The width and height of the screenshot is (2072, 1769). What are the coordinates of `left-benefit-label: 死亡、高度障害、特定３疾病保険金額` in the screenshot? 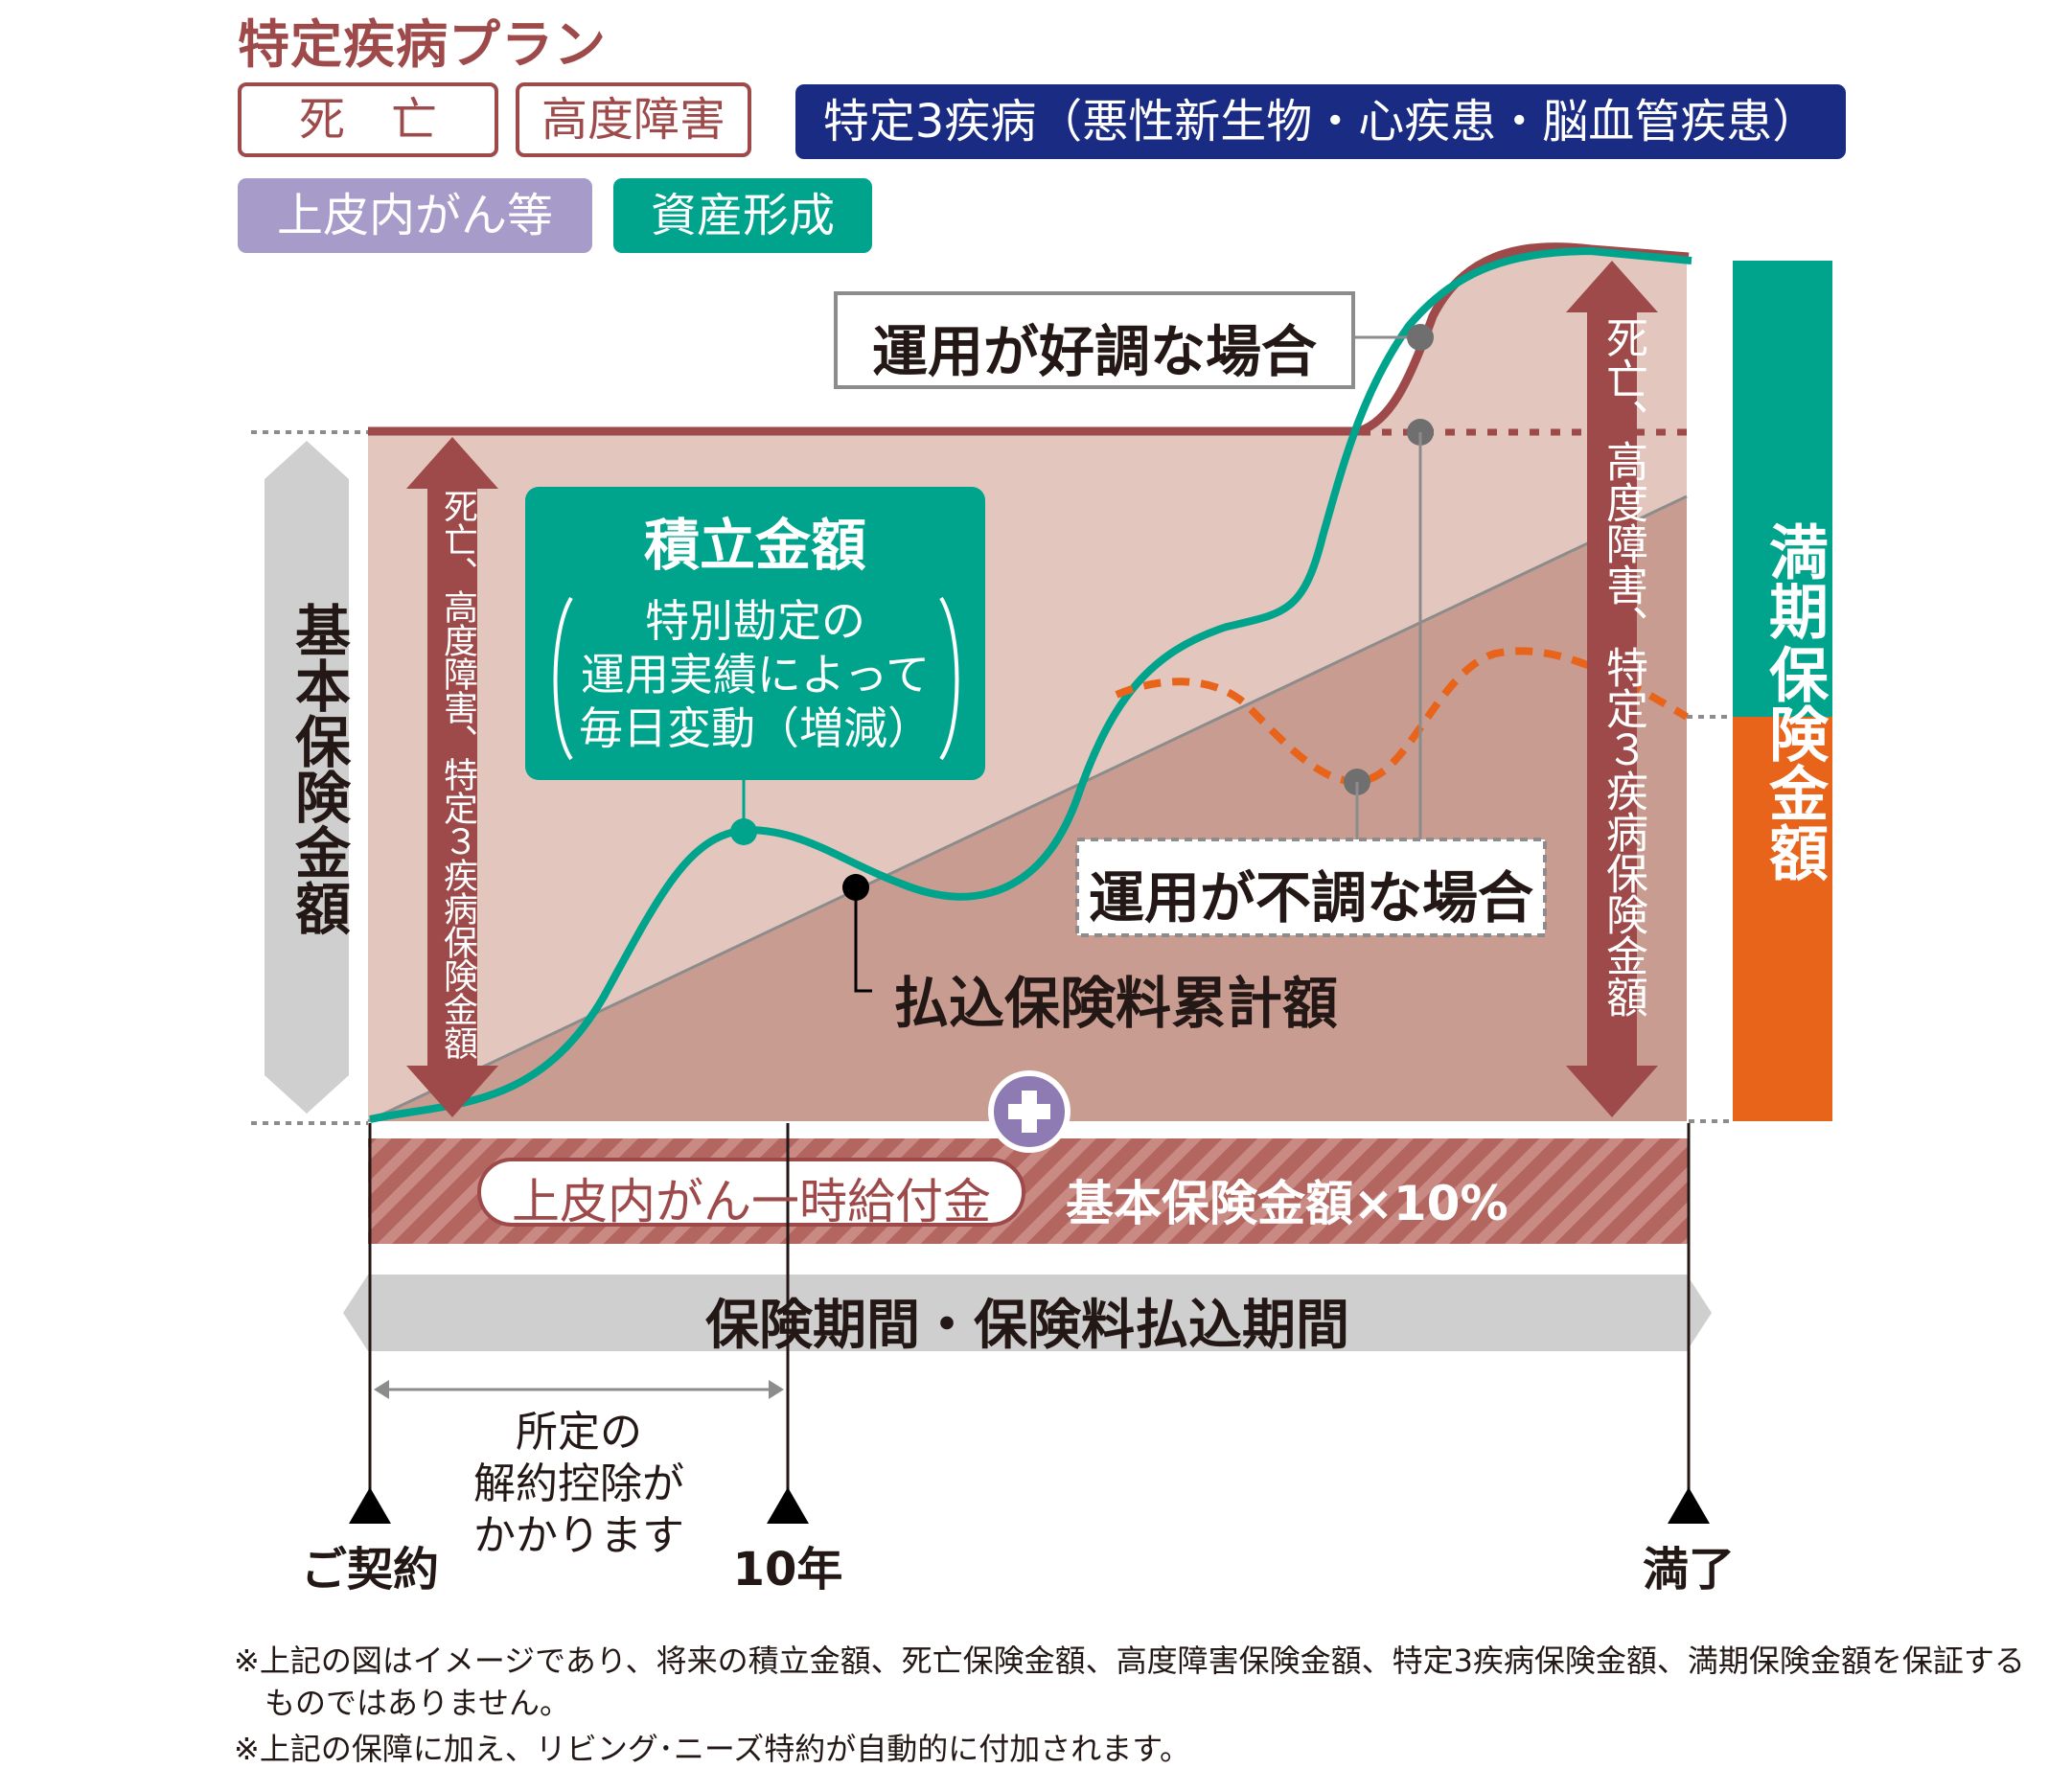 It's located at (457, 774).